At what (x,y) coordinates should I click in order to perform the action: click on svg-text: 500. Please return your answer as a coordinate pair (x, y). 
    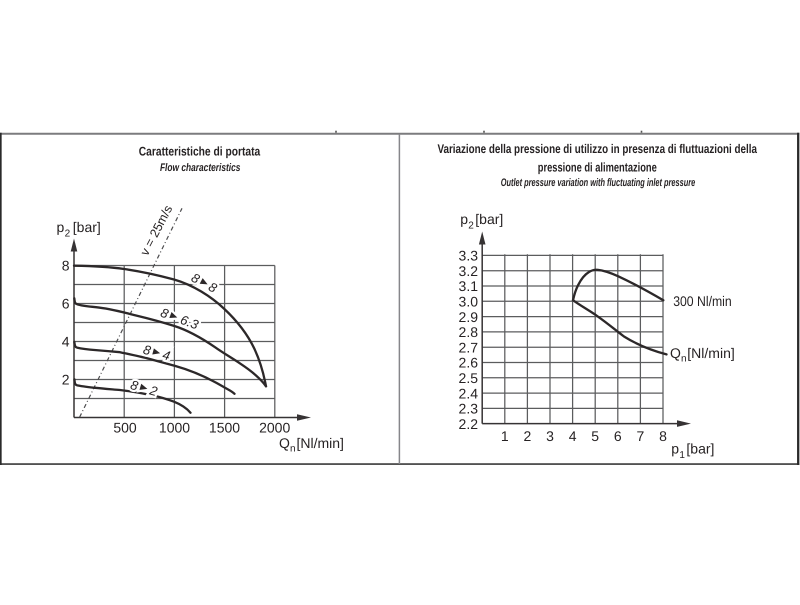
    Looking at the image, I should click on (125, 428).